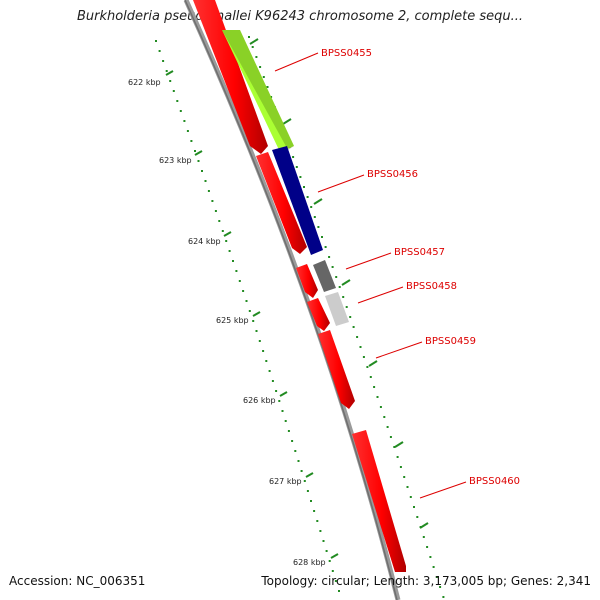 The width and height of the screenshot is (600, 600). I want to click on scale-label-627kbp: 627 kbp, so click(285, 481).